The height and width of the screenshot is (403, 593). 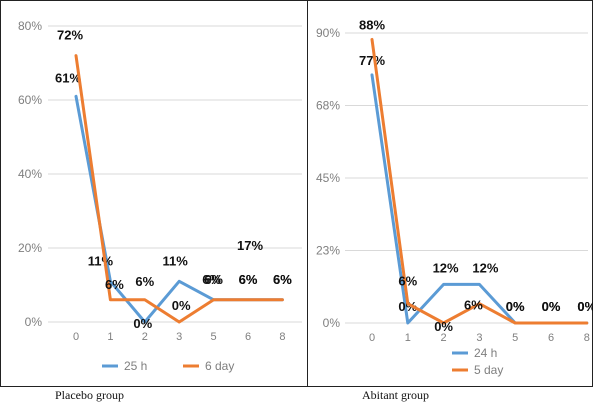 I want to click on y-tick-label: 45%, so click(x=328, y=178).